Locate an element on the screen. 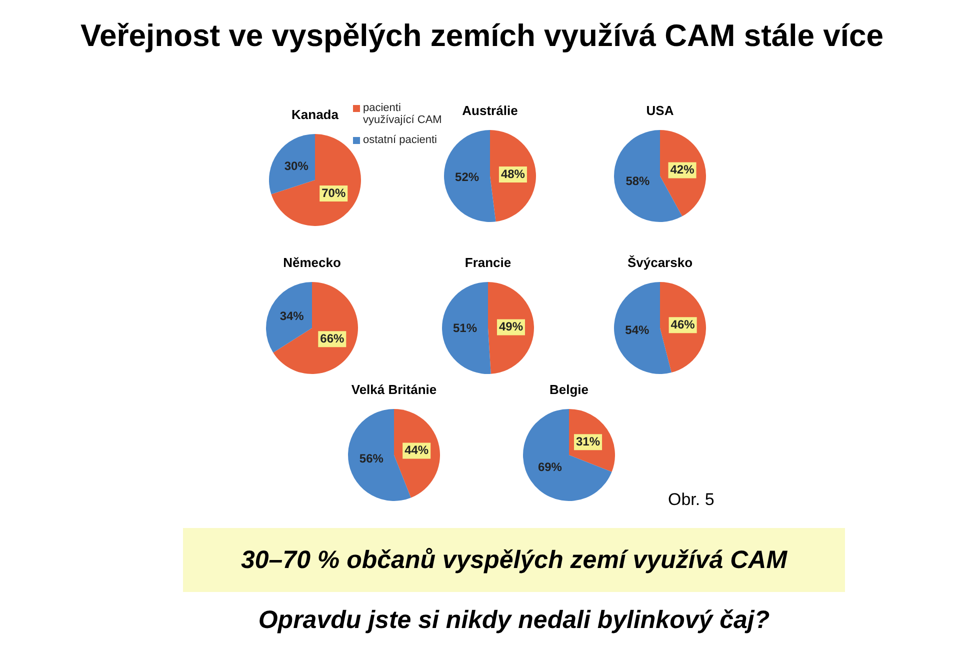 The width and height of the screenshot is (964, 658). chart-title: Austrálie is located at coordinates (490, 110).